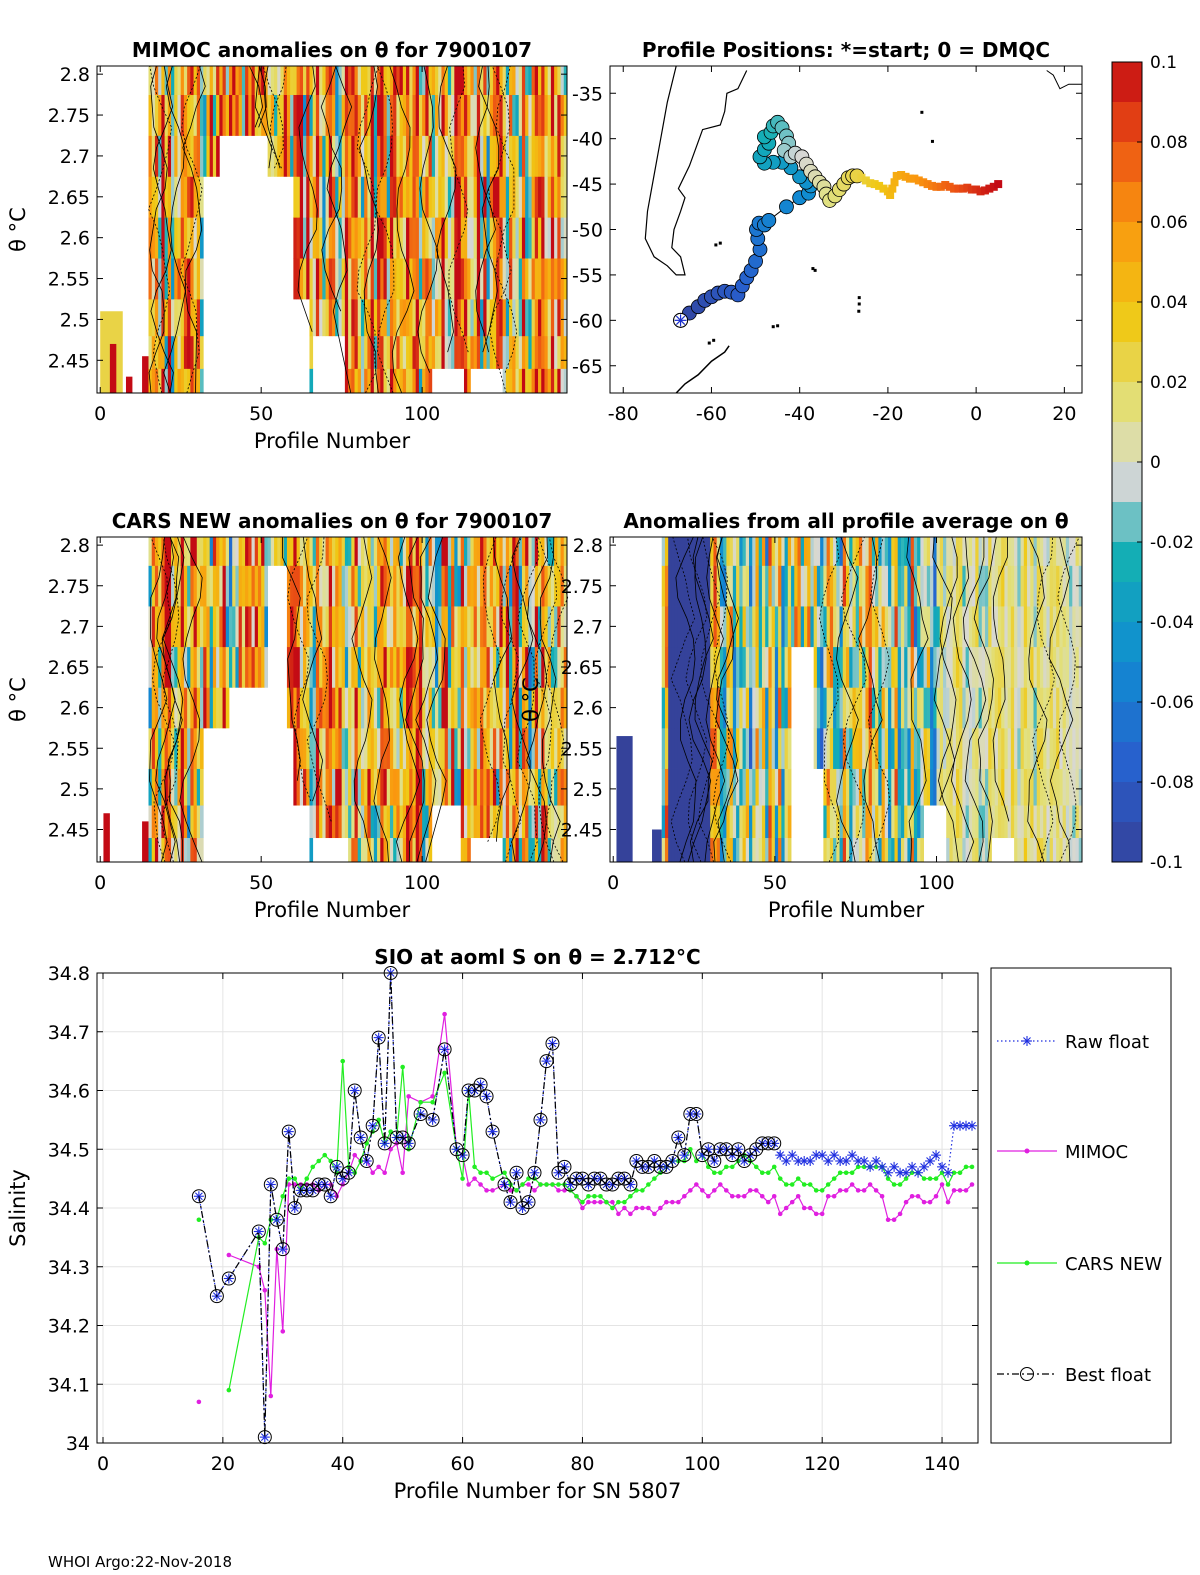 The height and width of the screenshot is (1575, 1200). What do you see at coordinates (600, 1226) in the screenshot?
I see `cars-line` at bounding box center [600, 1226].